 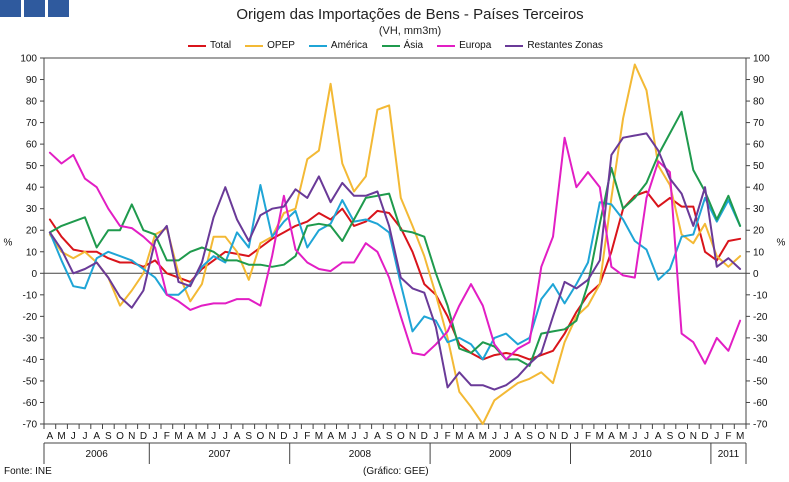 What do you see at coordinates (781, 242) in the screenshot?
I see `y-axis-label-right: %` at bounding box center [781, 242].